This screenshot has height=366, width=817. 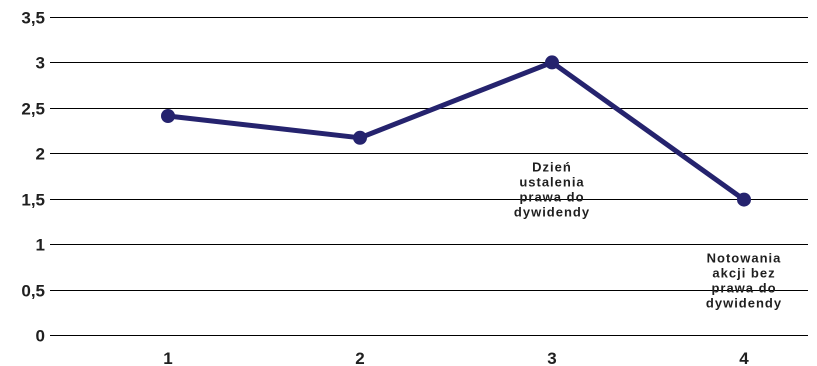 What do you see at coordinates (744, 357) in the screenshot?
I see `x-tick-label: 4` at bounding box center [744, 357].